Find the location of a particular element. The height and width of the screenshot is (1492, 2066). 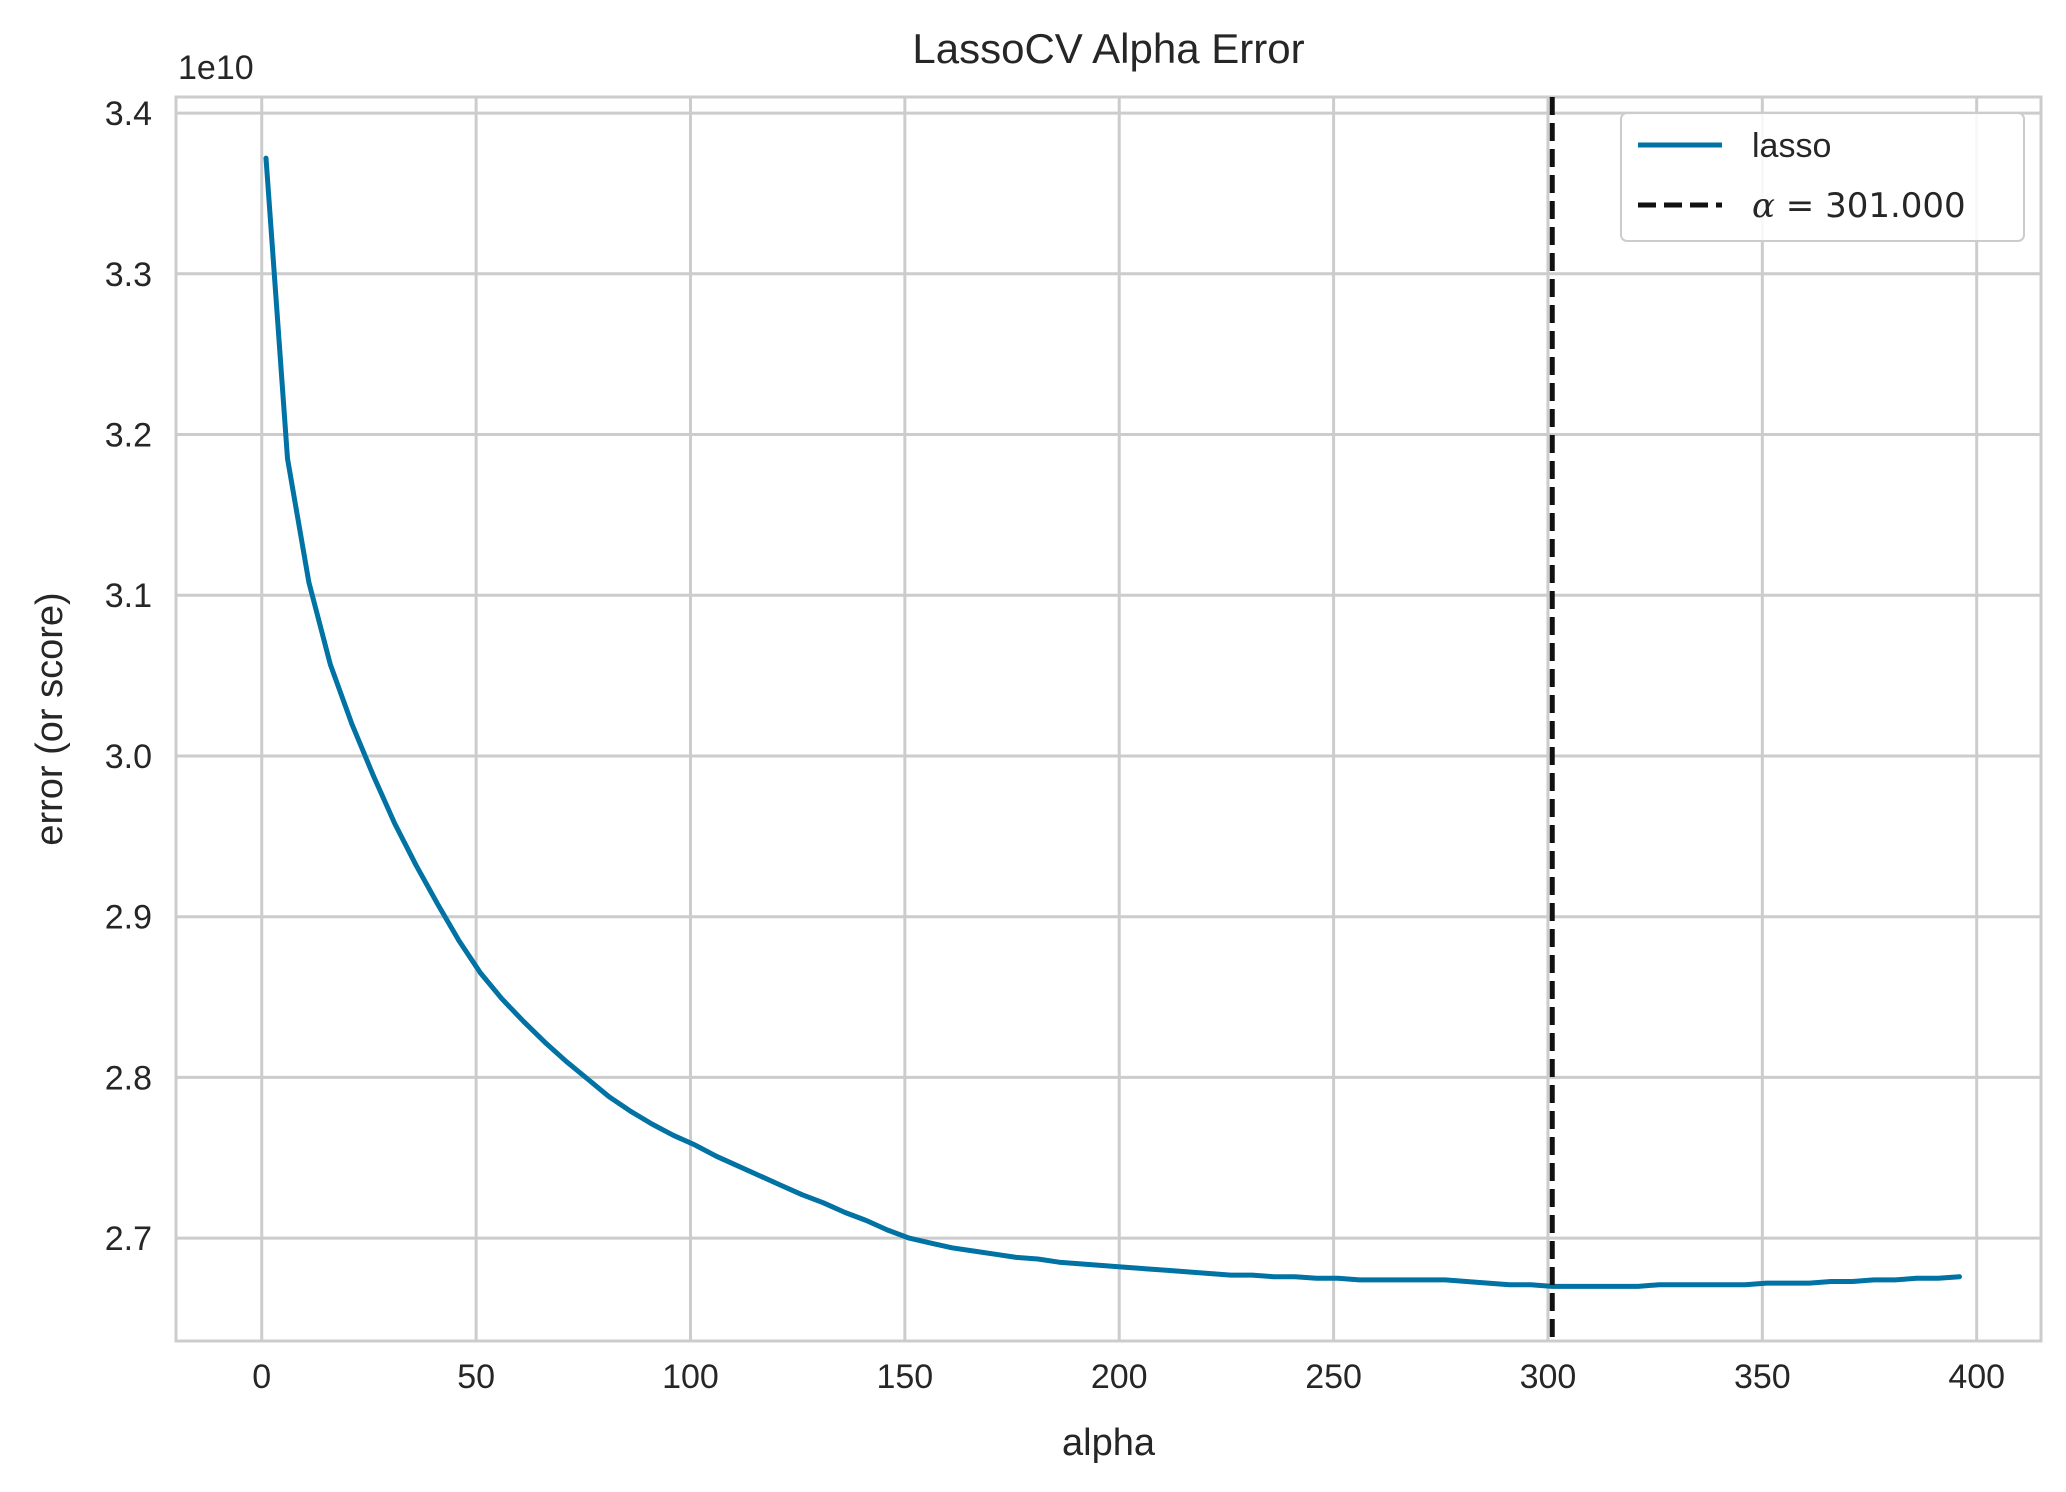

legend-alpha-value: = 301.000 is located at coordinates (1870, 206).